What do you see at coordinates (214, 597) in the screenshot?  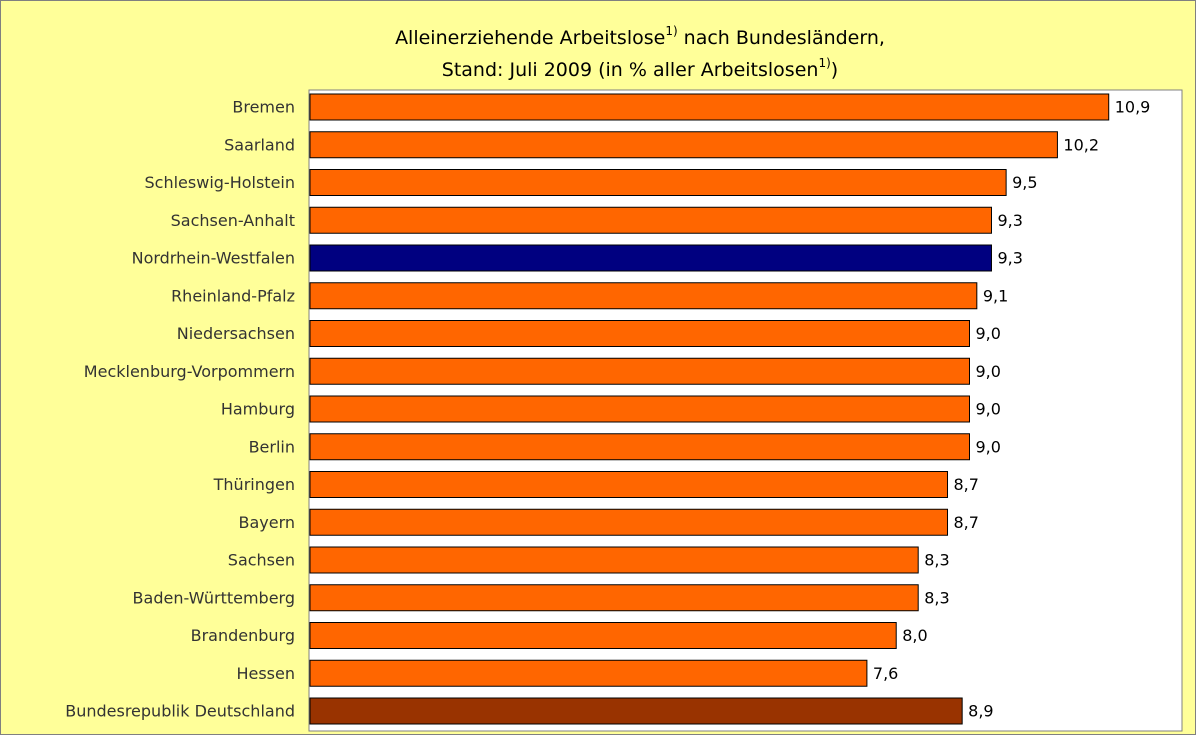 I see `category-label: Baden-Württemberg` at bounding box center [214, 597].